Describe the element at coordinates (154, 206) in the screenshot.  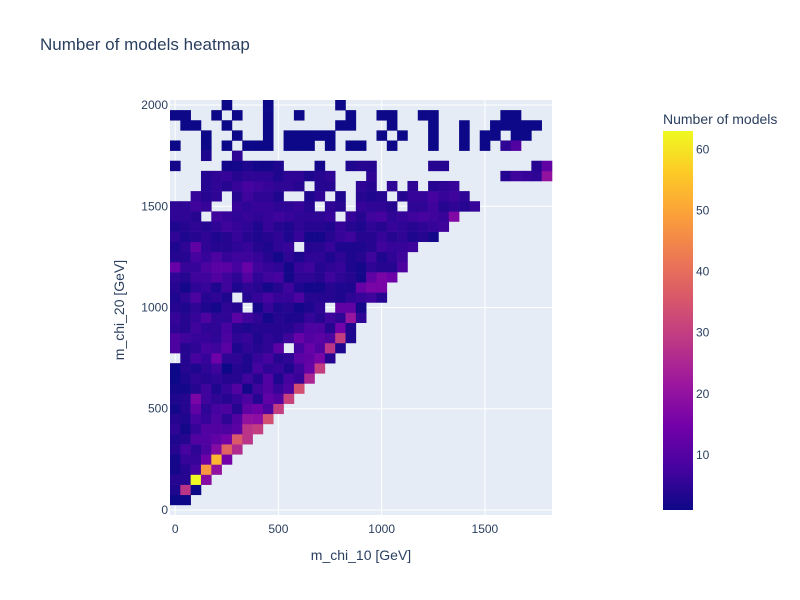
I see `y-tick-label: 1500` at that location.